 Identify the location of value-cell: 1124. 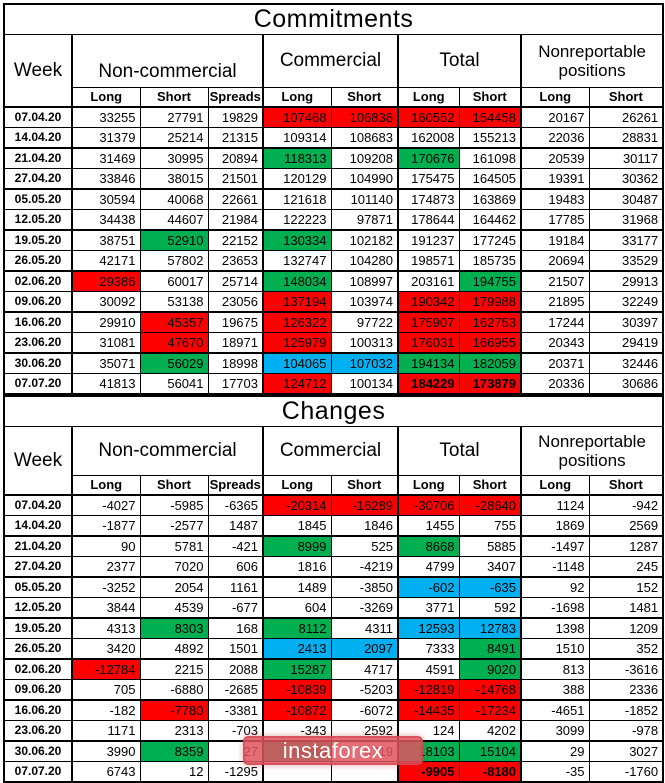
(555, 505).